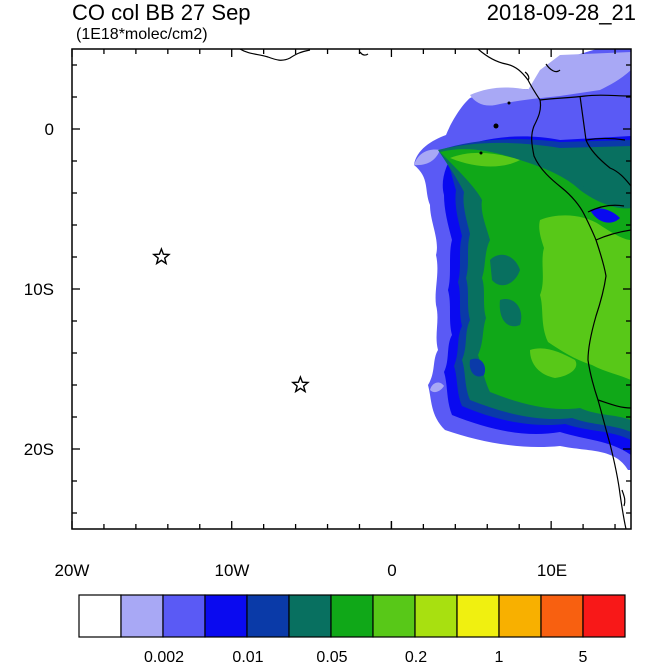 Image resolution: width=650 pixels, height=667 pixels. Describe the element at coordinates (72, 570) in the screenshot. I see `lon-label-20w: 20W` at that location.